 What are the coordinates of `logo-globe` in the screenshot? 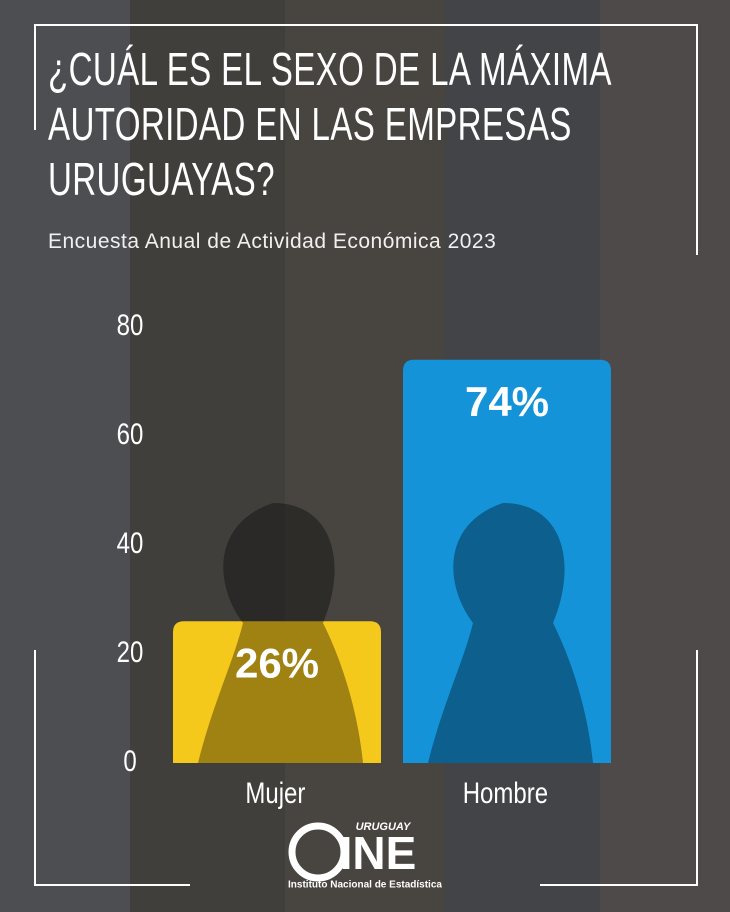 It's located at (318, 852).